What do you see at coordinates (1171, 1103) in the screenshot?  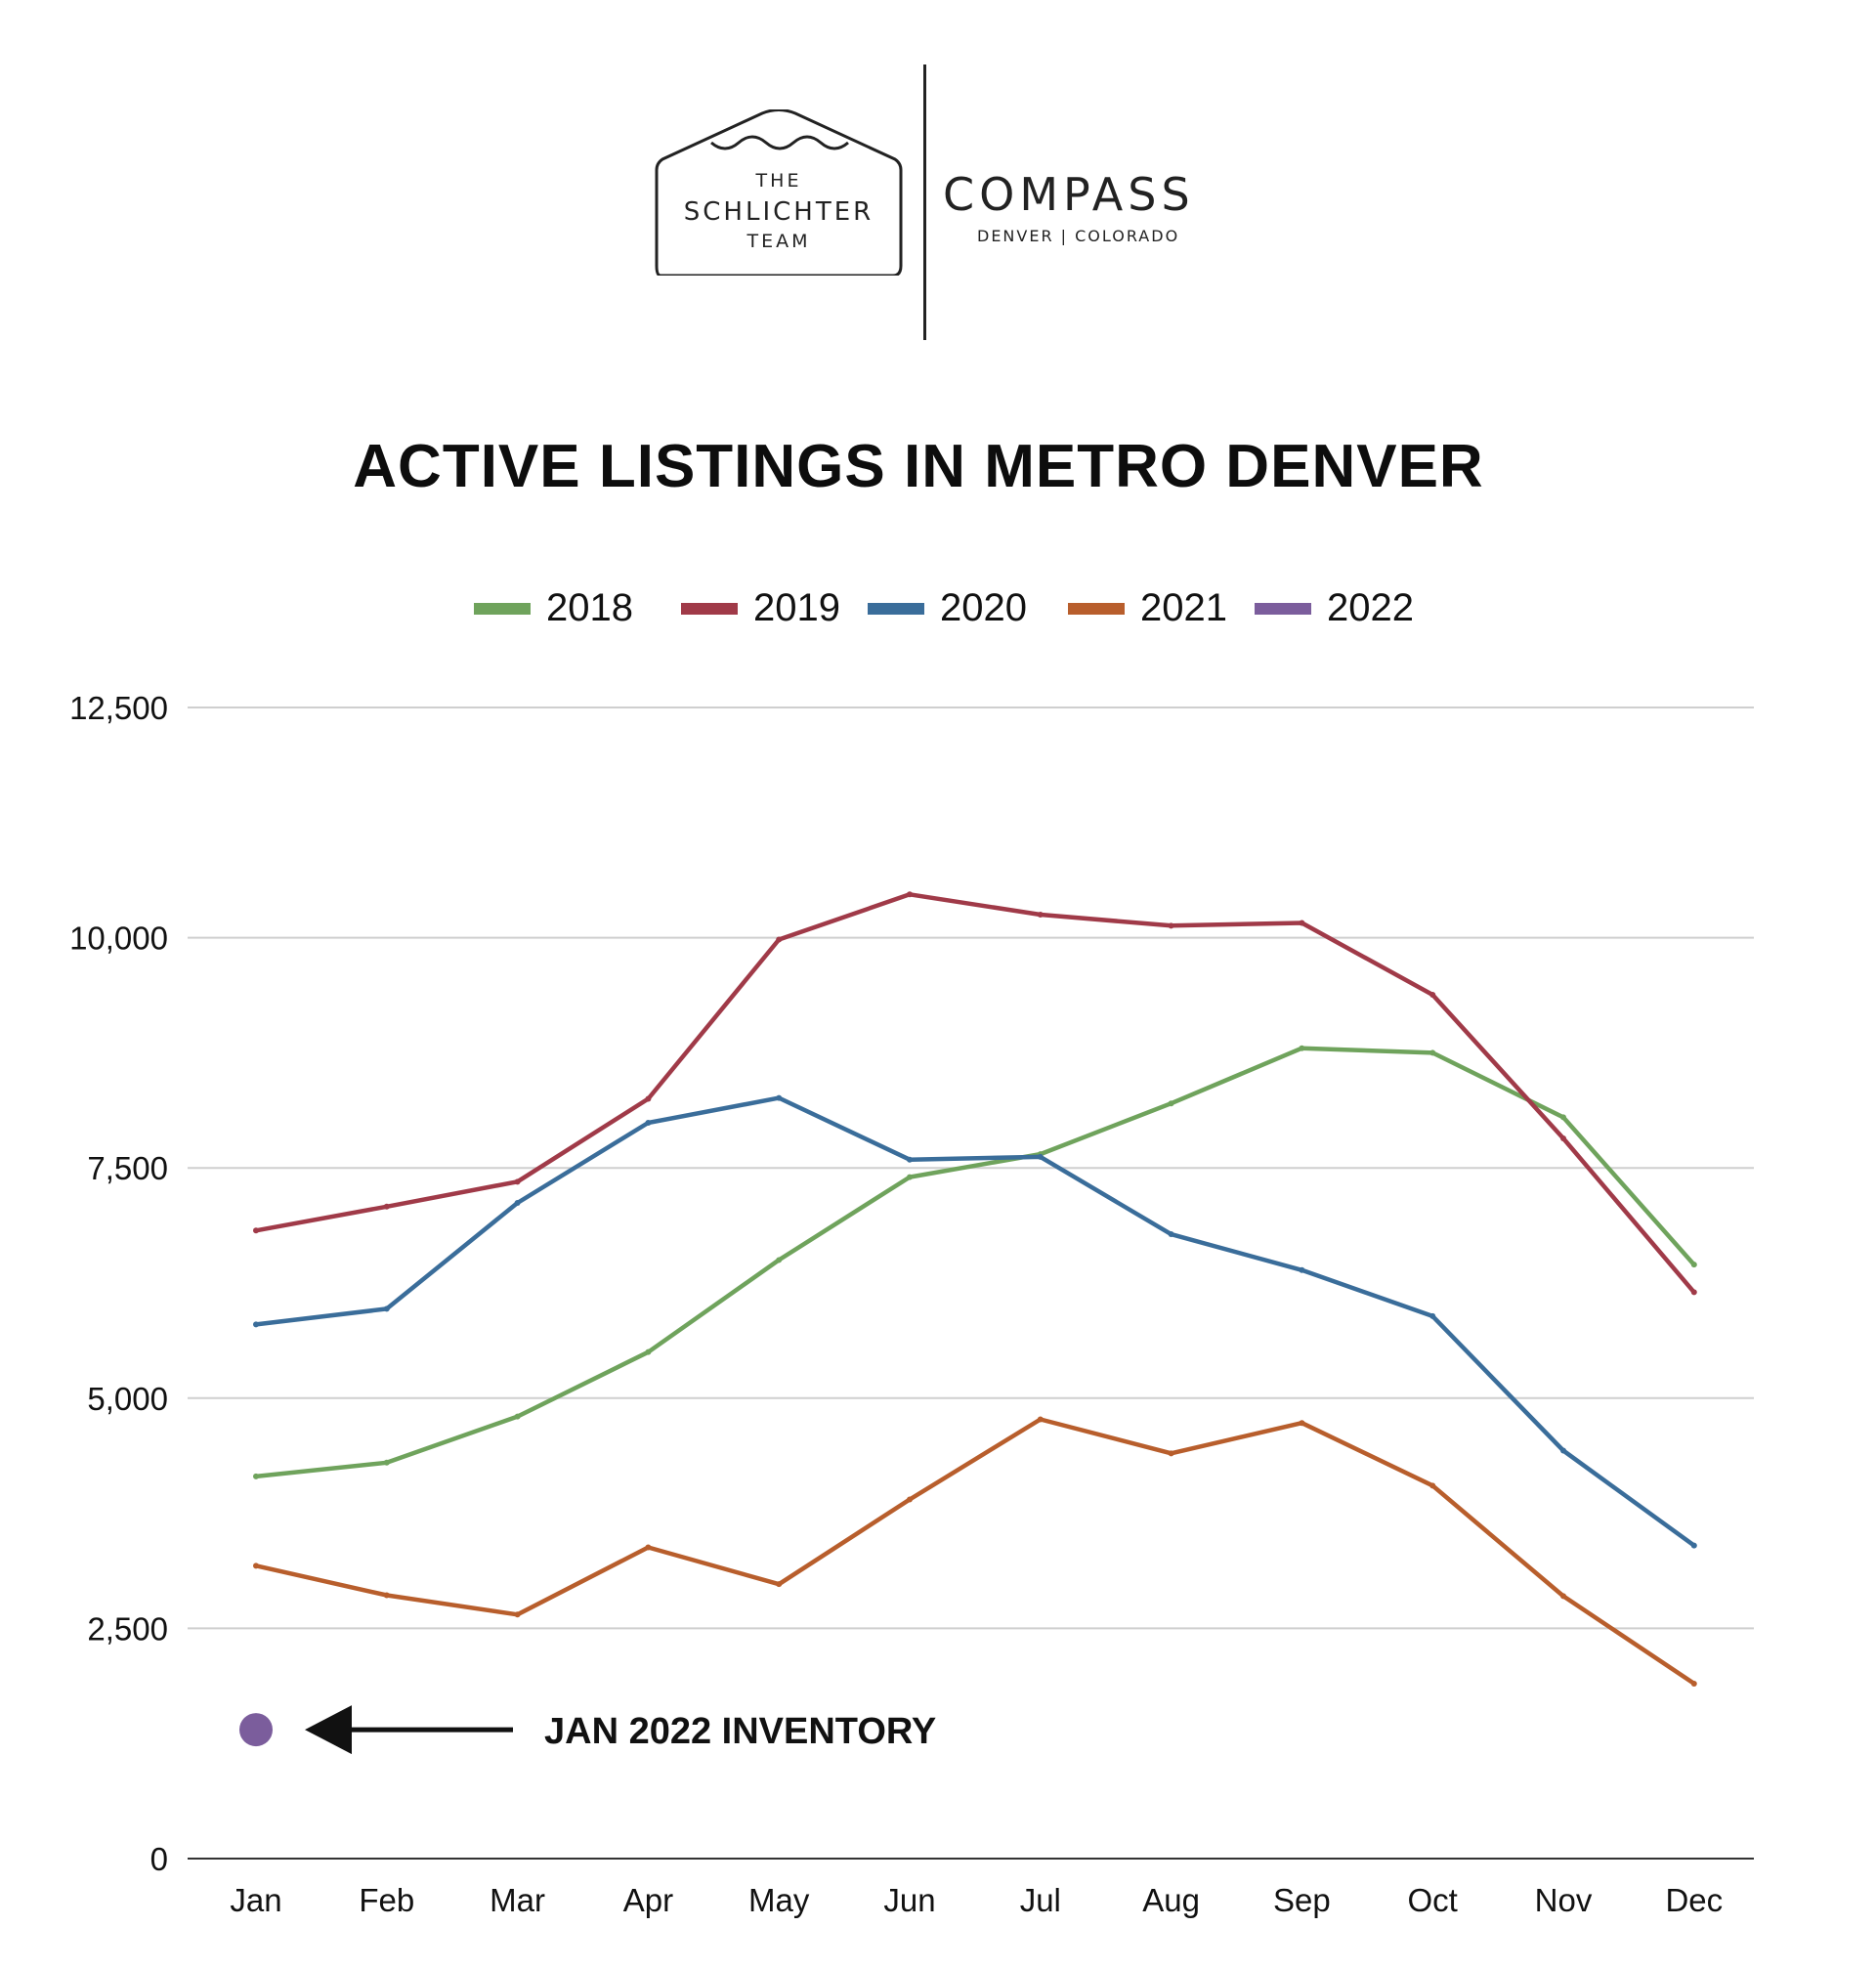 I see `data-point-2018-aug` at bounding box center [1171, 1103].